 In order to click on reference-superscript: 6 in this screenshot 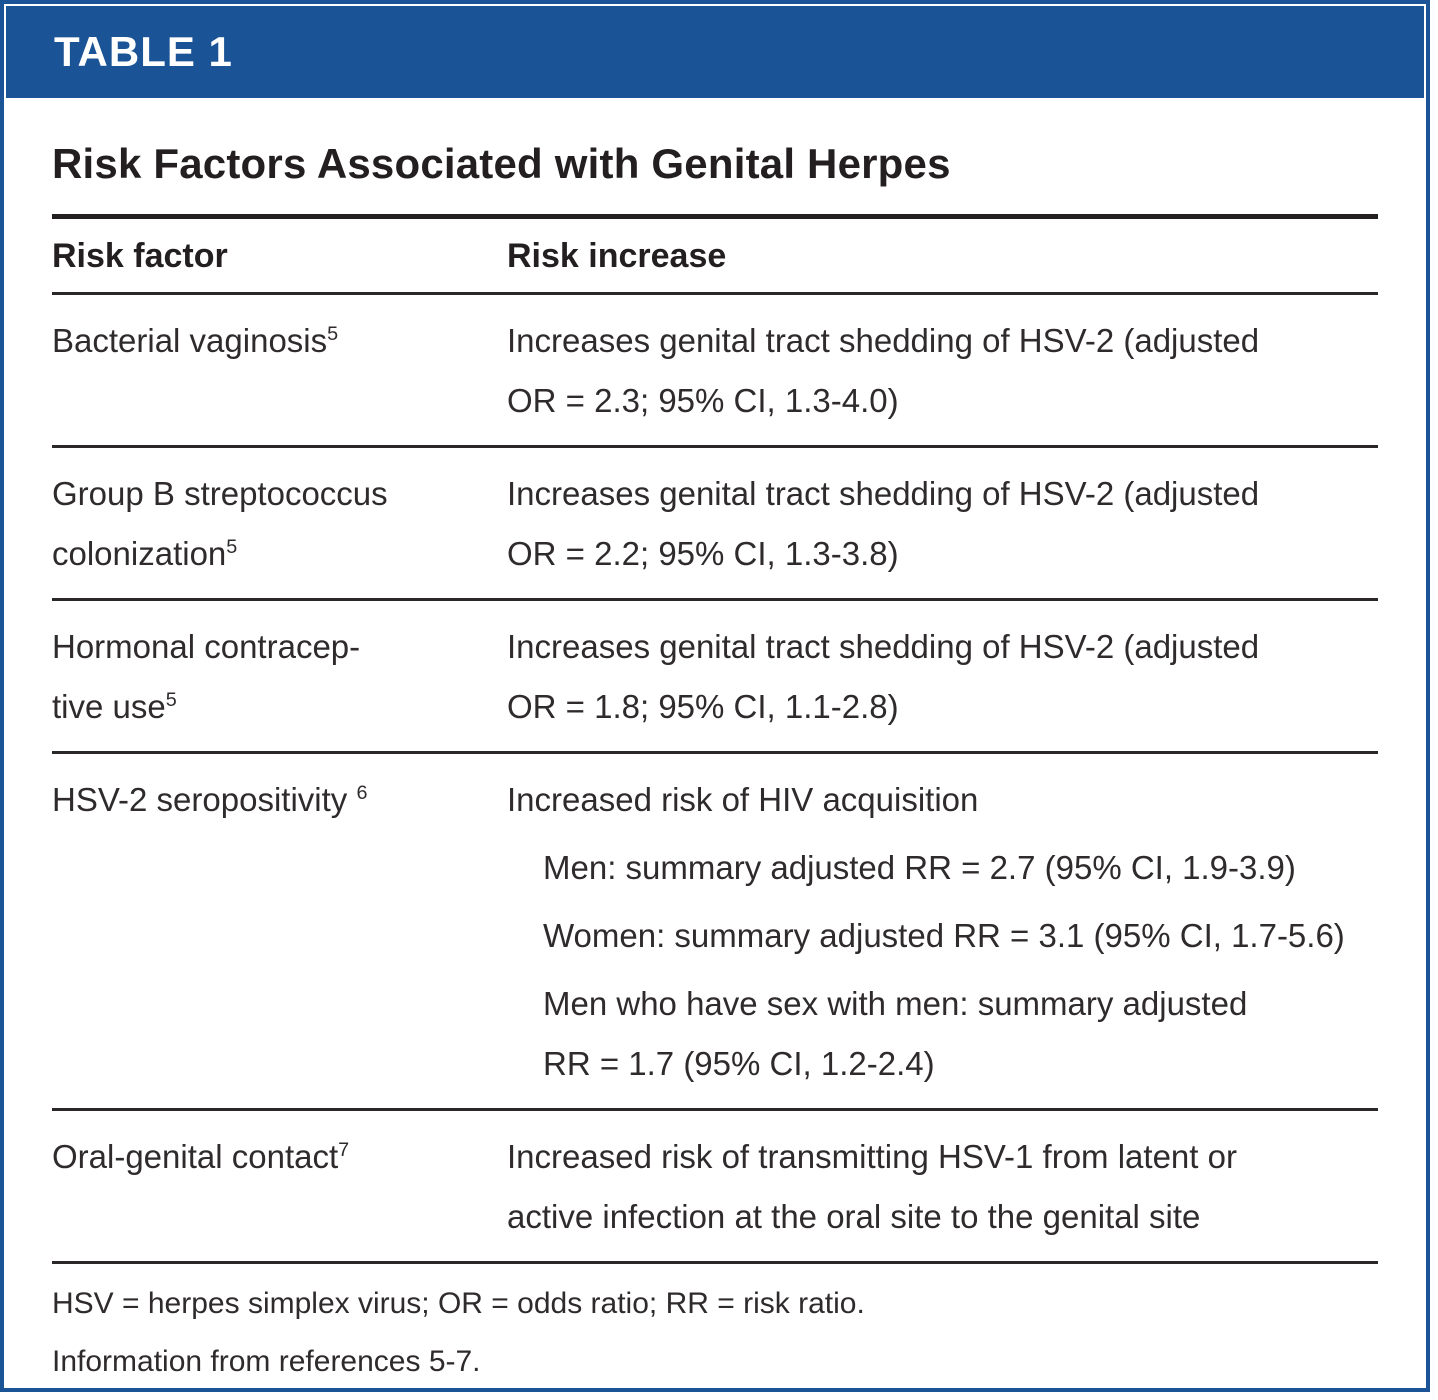, I will do `click(362, 793)`.